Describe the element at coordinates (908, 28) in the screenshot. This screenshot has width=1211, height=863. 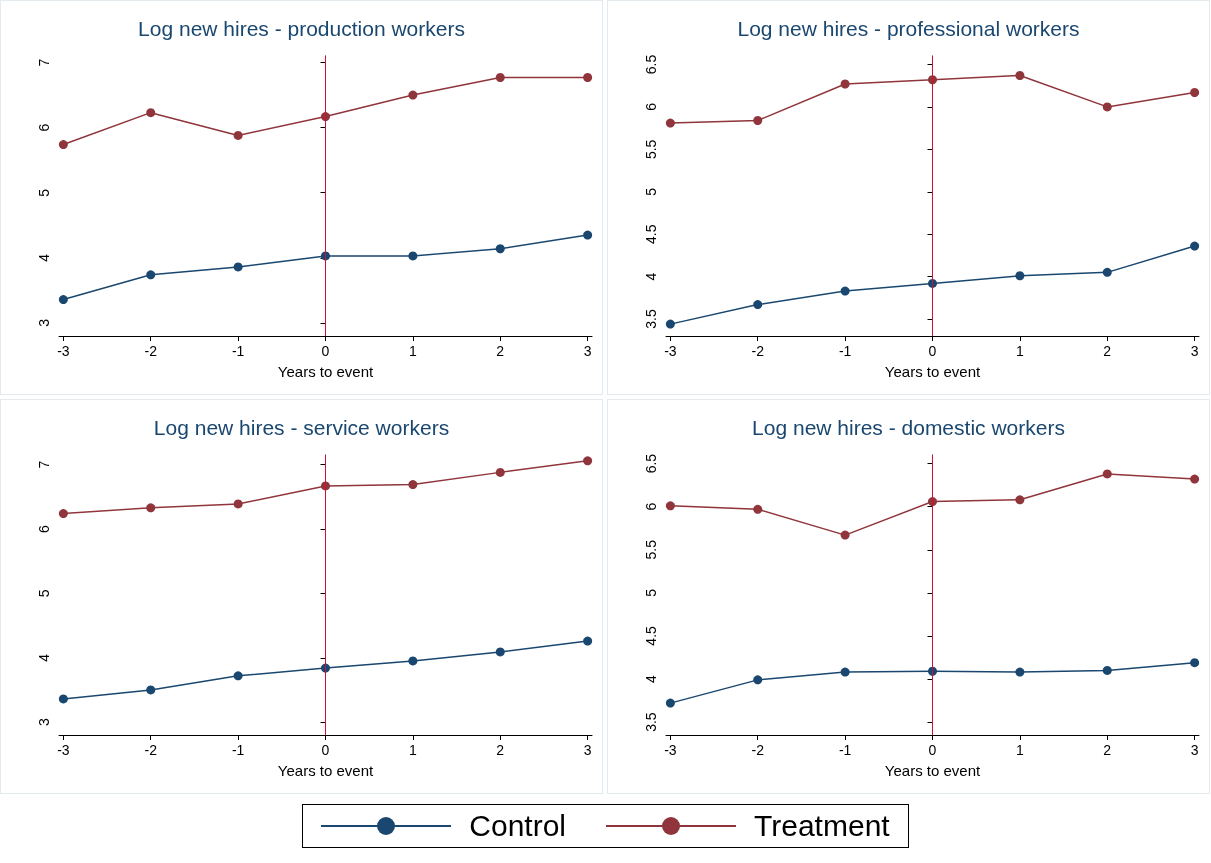
I see `chart-title: Log new hires - professional workers` at that location.